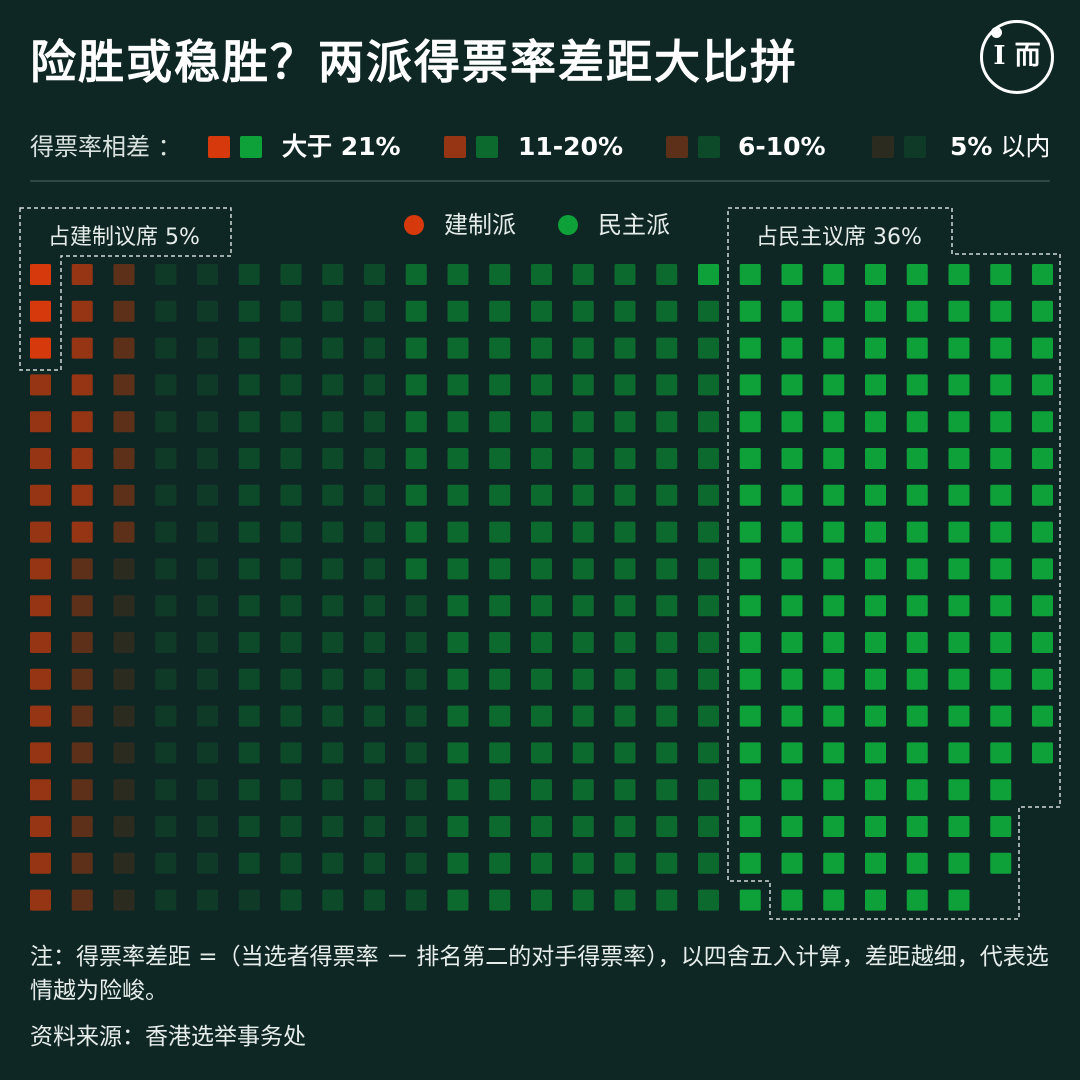 This screenshot has height=1080, width=1080. I want to click on legend-text: 11-20%, so click(571, 146).